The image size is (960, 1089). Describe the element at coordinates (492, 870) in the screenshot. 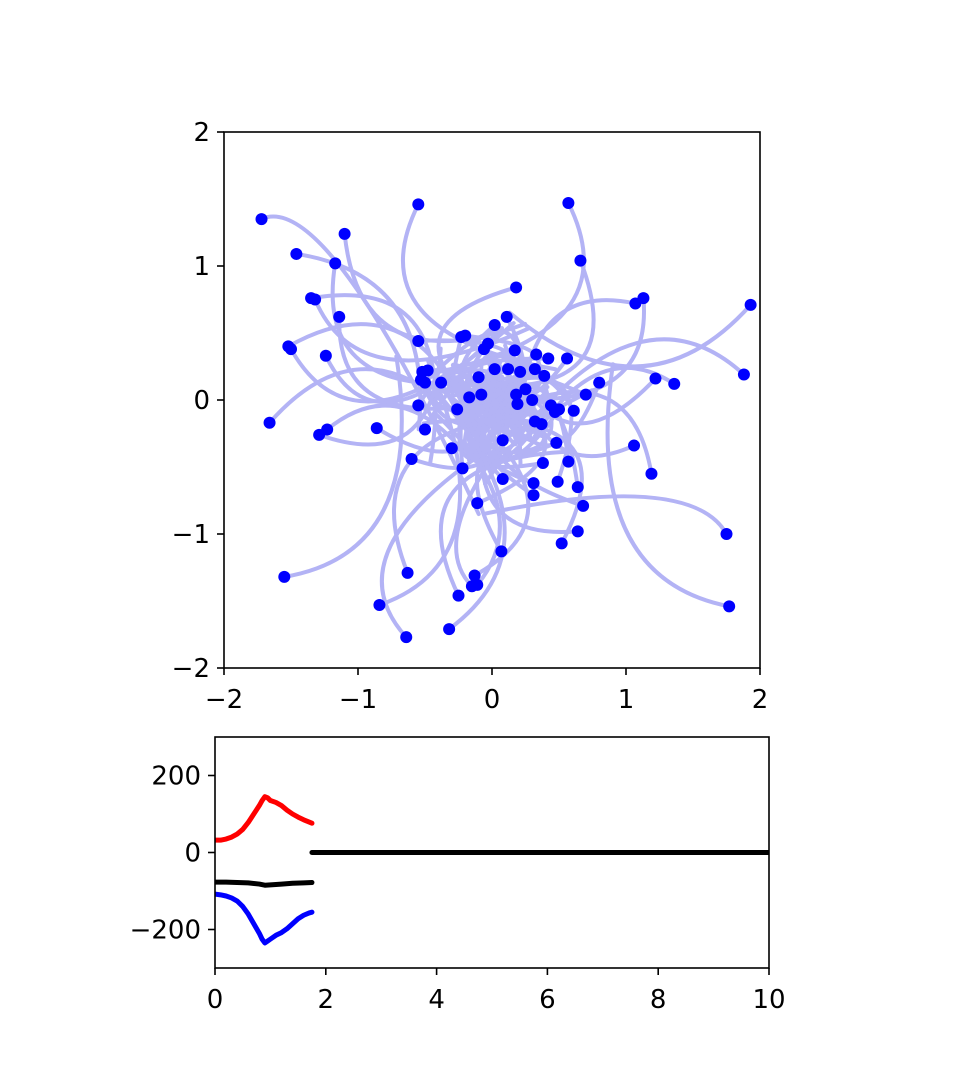

I see `time-series-lines` at that location.